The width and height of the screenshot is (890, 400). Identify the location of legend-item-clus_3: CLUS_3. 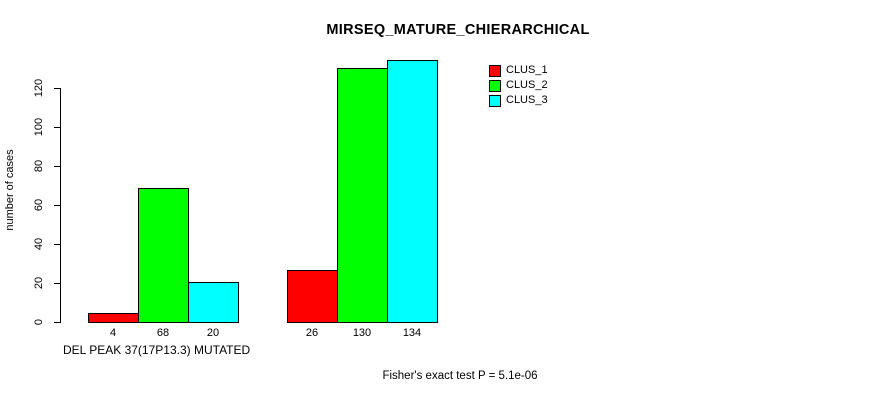
(518, 100).